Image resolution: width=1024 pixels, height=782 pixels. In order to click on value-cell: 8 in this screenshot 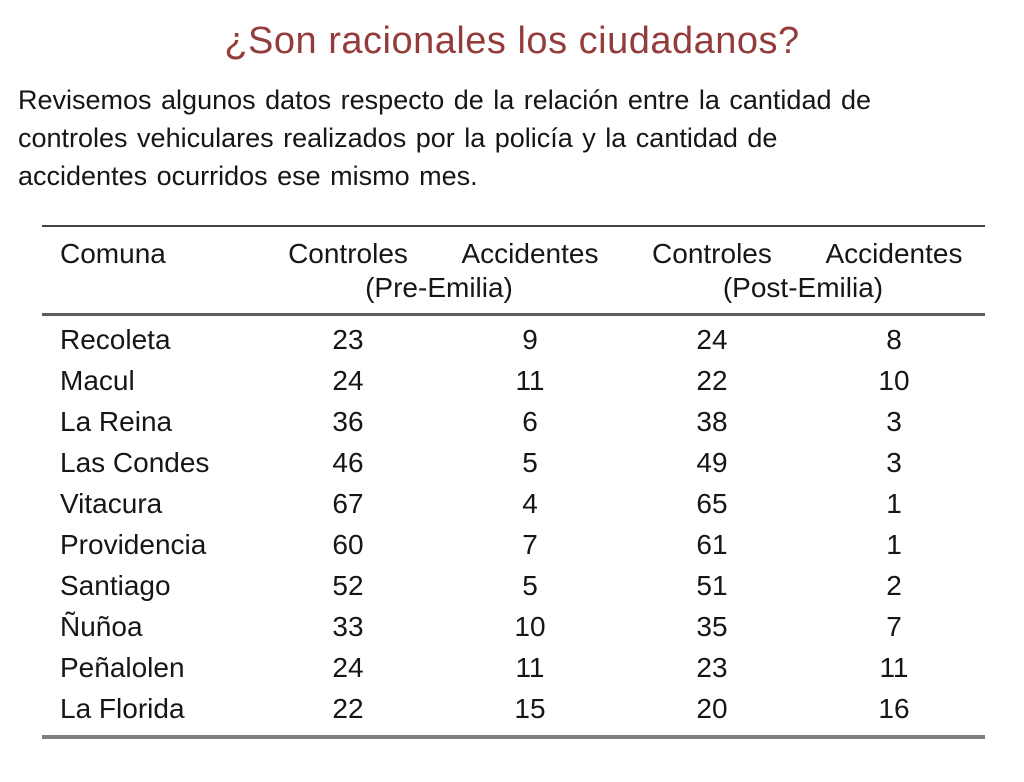, I will do `click(894, 339)`.